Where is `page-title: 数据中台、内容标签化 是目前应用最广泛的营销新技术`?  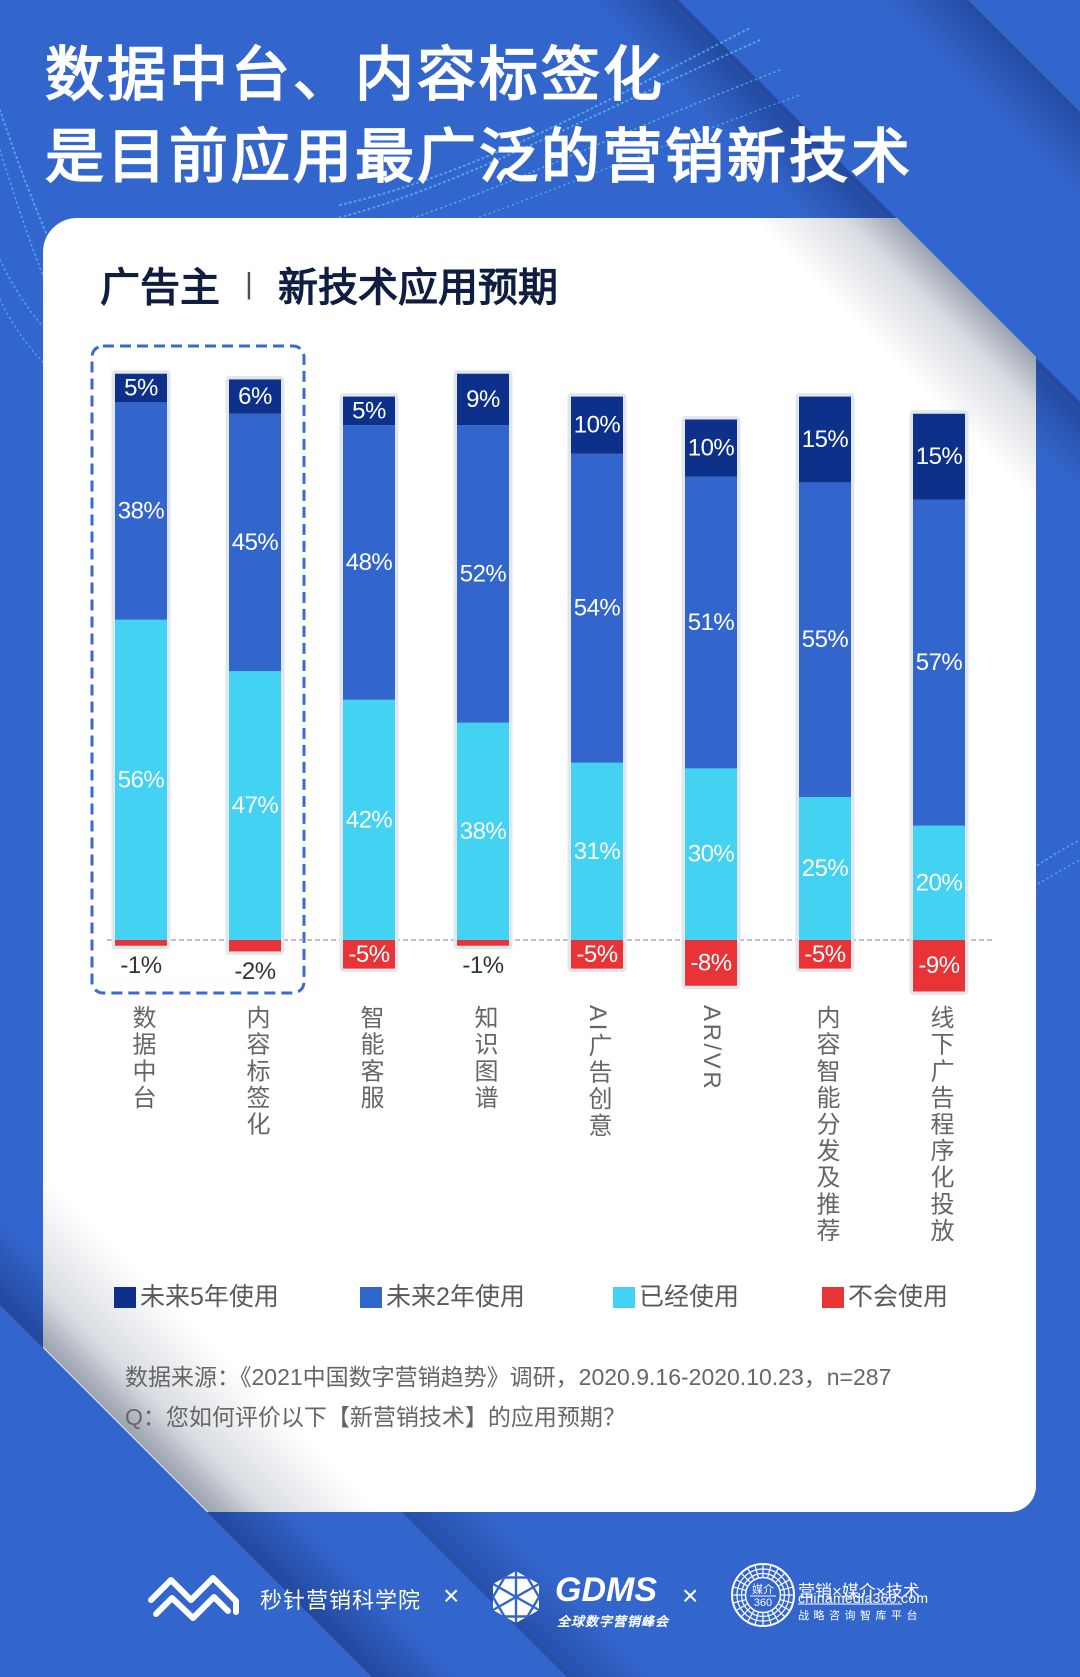
page-title: 数据中台、内容标签化 是目前应用最广泛的营销新技术 is located at coordinates (479, 116).